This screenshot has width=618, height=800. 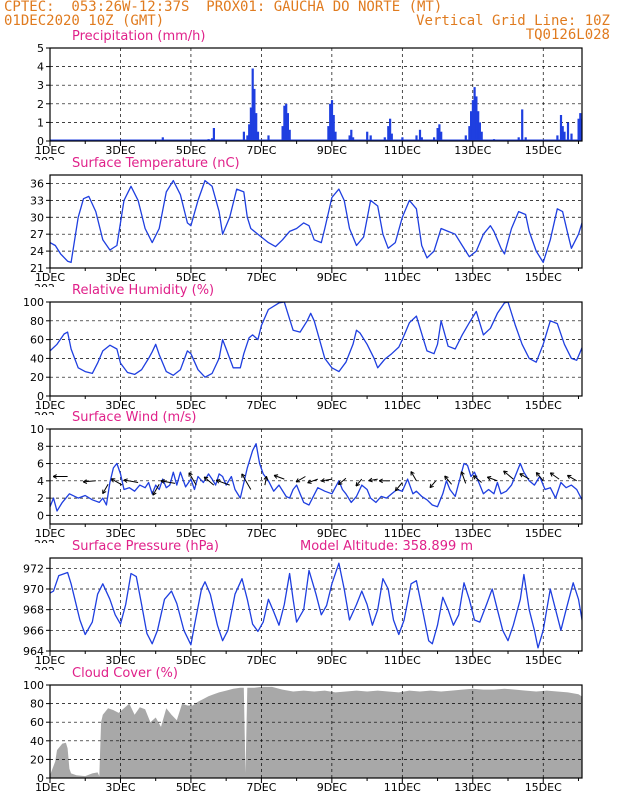 I want to click on y-tick-label: 40, so click(x=37, y=741).